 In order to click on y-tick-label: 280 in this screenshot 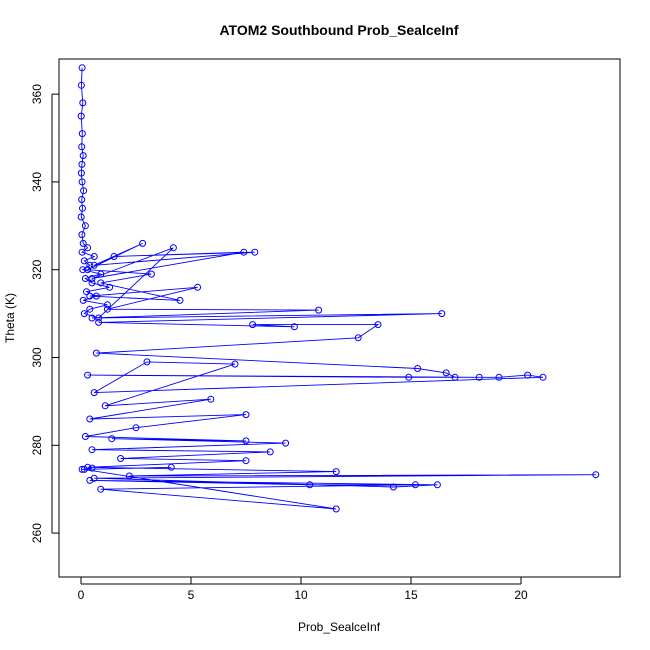, I will do `click(37, 445)`.